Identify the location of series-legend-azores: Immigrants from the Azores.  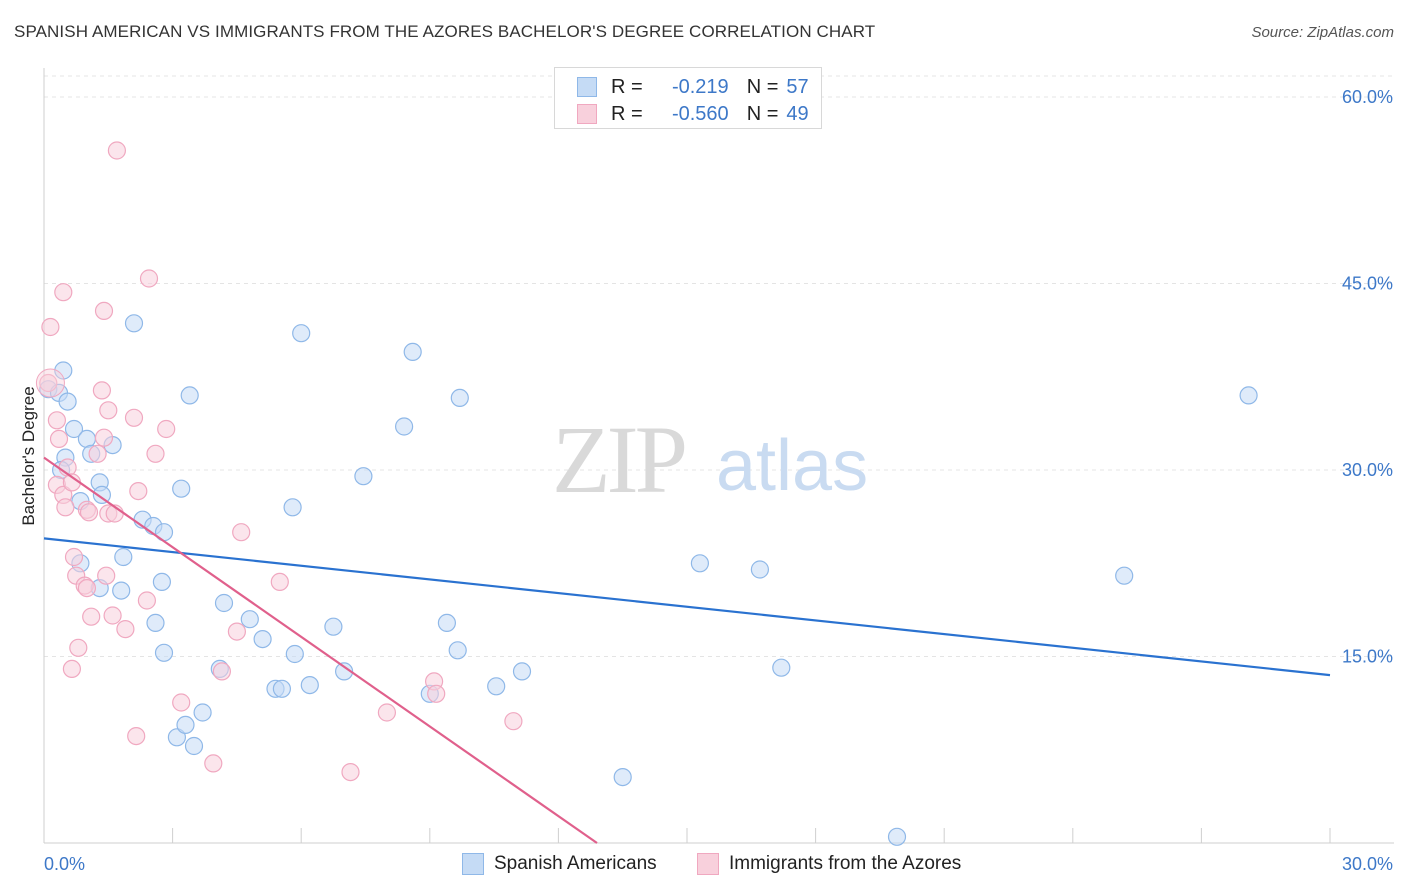
(829, 864).